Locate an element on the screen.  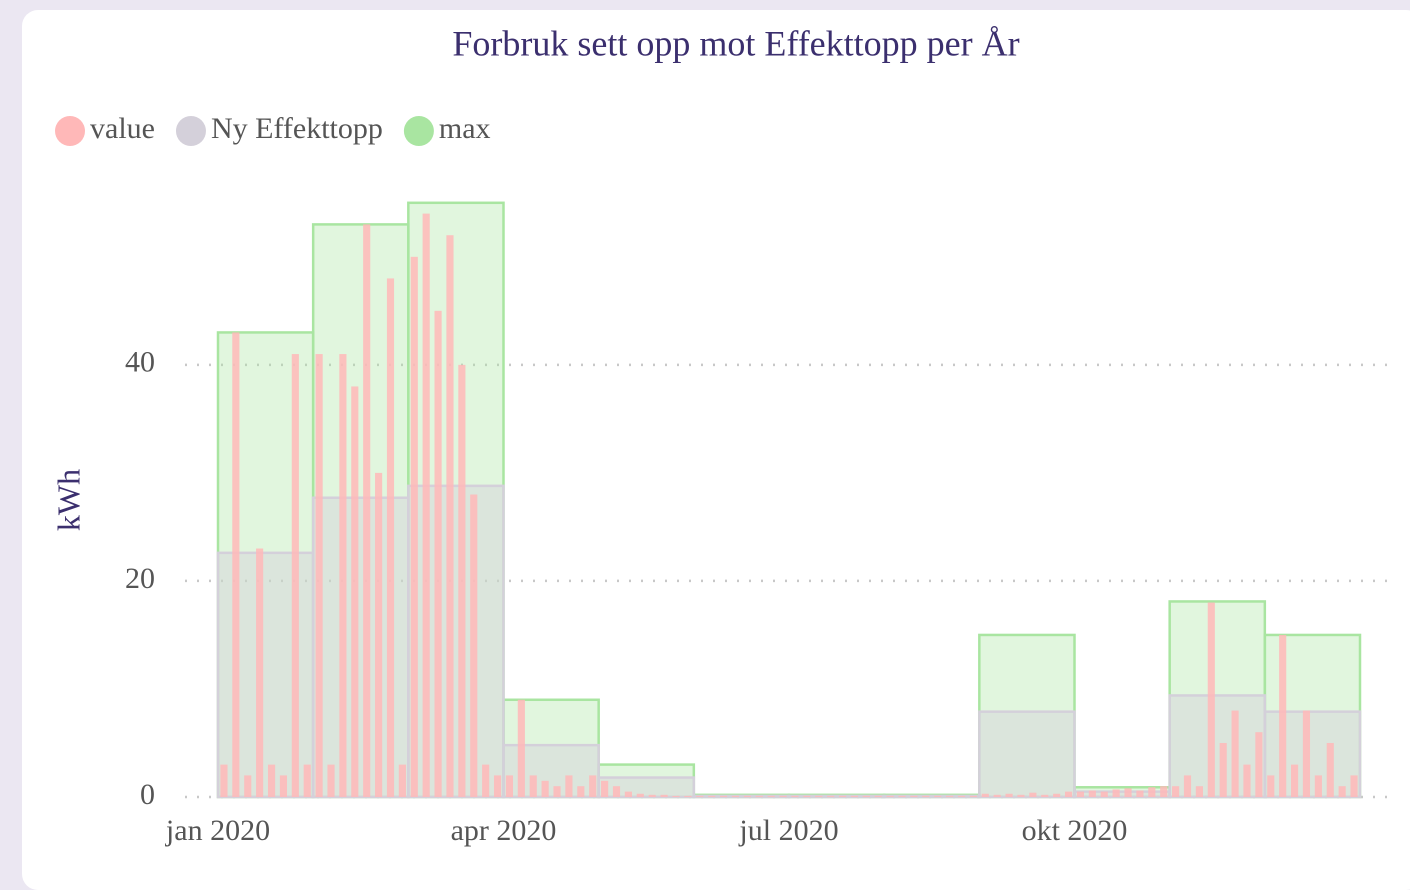
legend-label: Ny Effekttopp is located at coordinates (297, 128).